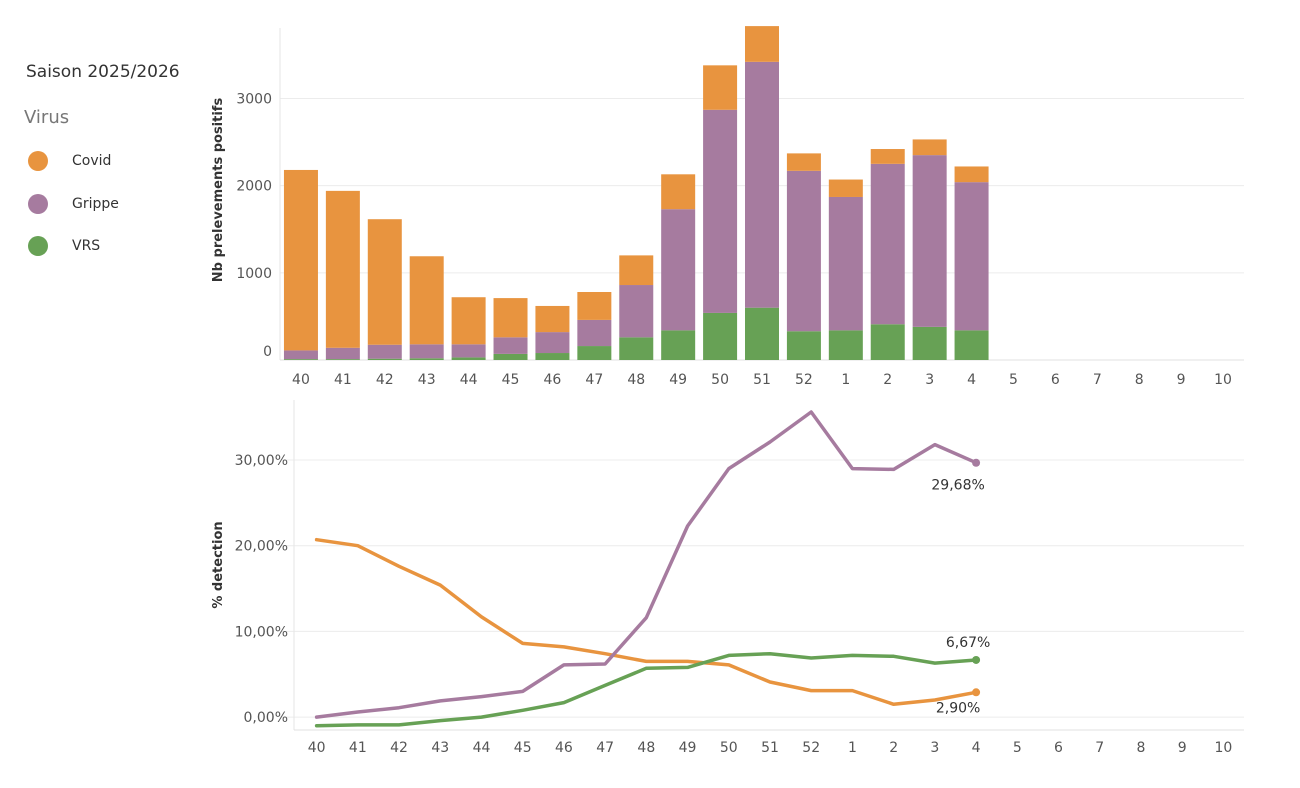 This screenshot has height=788, width=1300. Describe the element at coordinates (301, 380) in the screenshot. I see `bar-x-tick-label: 40` at that location.